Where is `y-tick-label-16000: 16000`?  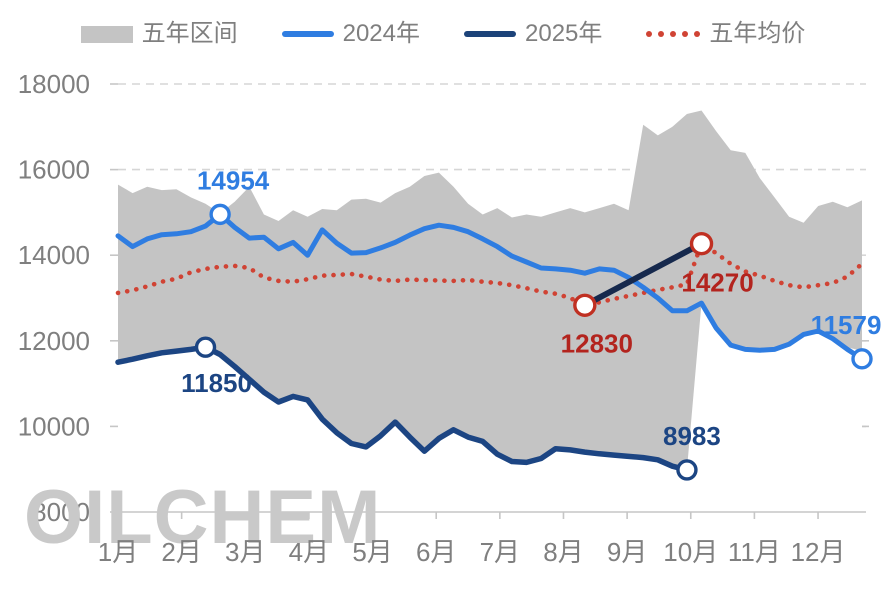 y-tick-label-16000: 16000 is located at coordinates (54, 170).